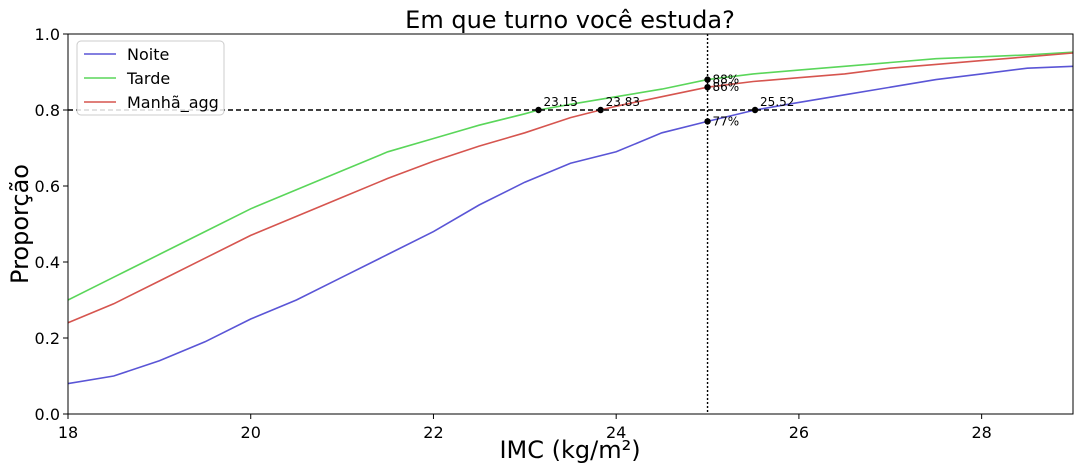  Describe the element at coordinates (47, 338) in the screenshot. I see `y-tick-label-1: 0.2` at that location.